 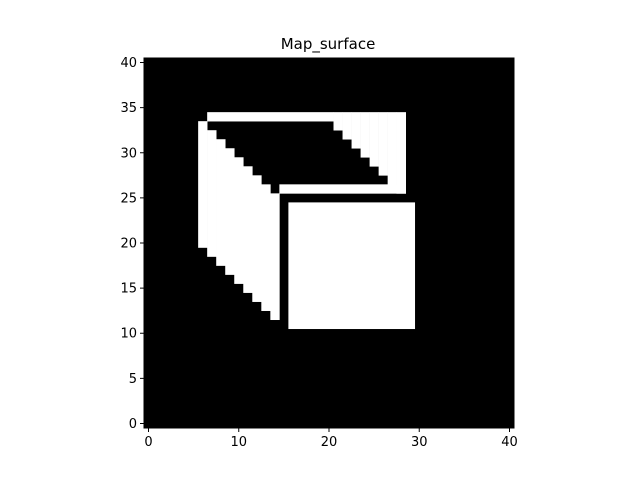 I want to click on chart-title: Map_surface, so click(x=328, y=44).